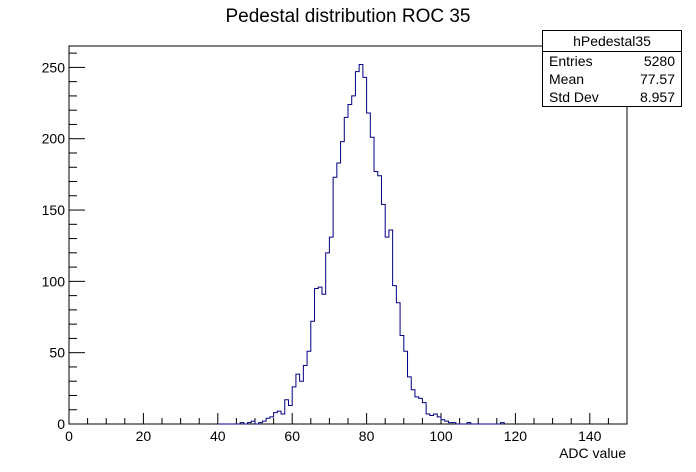  What do you see at coordinates (571, 61) in the screenshot?
I see `entries-label: Entries` at bounding box center [571, 61].